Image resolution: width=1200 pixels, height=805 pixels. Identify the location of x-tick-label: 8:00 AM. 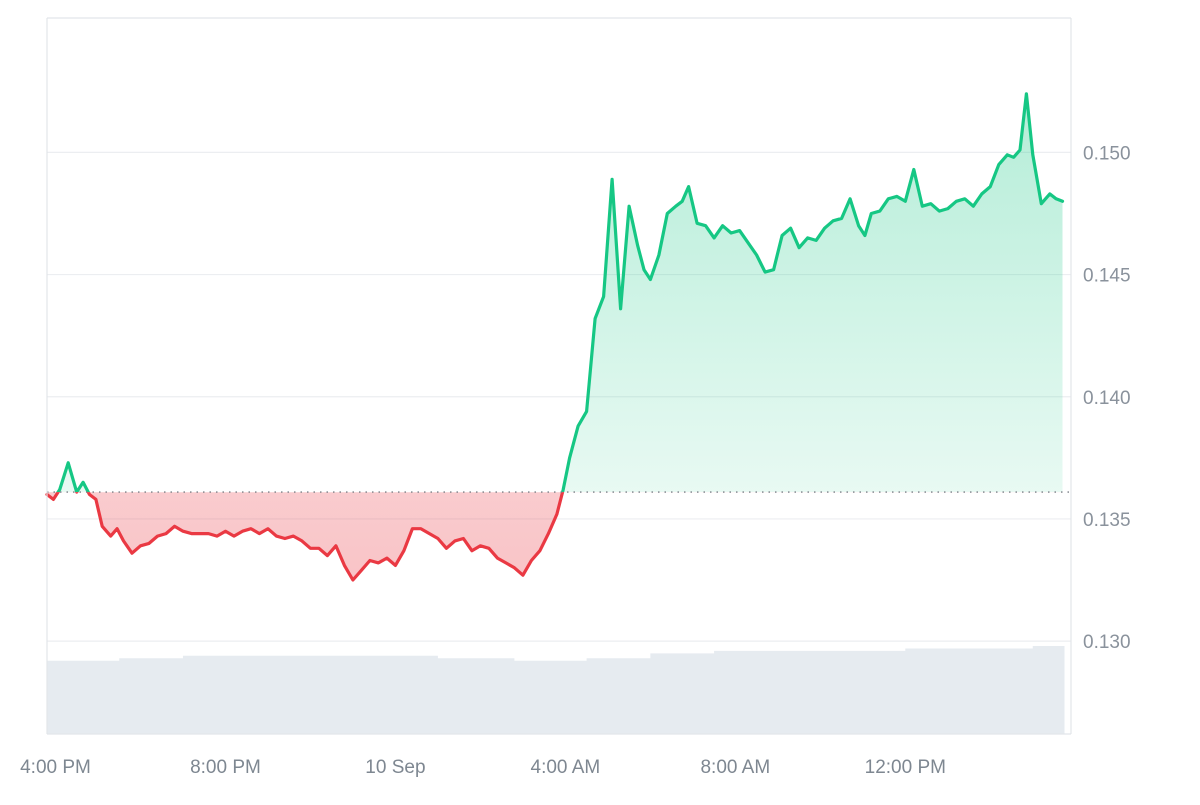
(735, 767).